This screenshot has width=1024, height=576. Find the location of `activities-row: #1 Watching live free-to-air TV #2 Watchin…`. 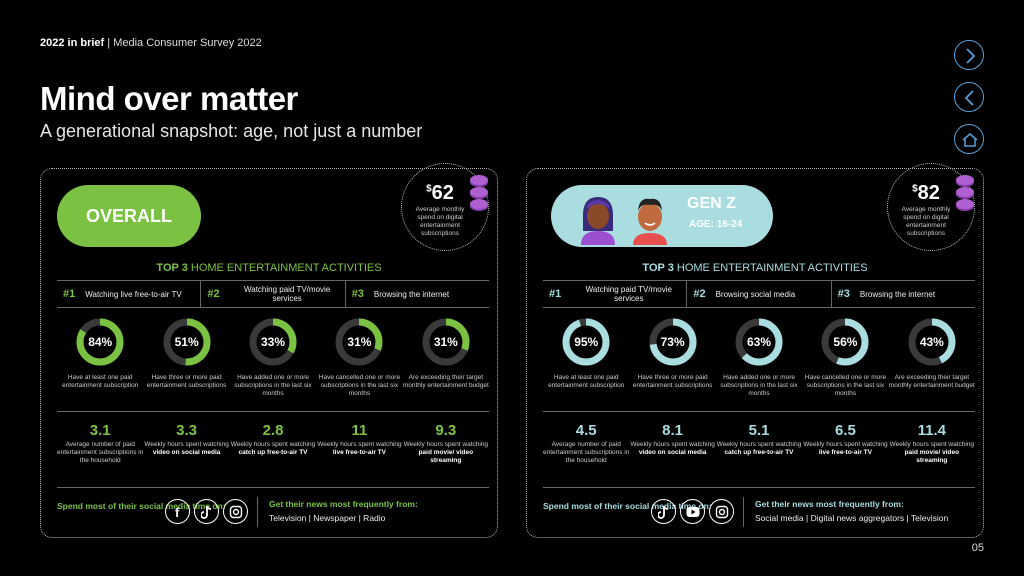

activities-row: #1 Watching live free-to-air TV #2 Watchin… is located at coordinates (273, 294).